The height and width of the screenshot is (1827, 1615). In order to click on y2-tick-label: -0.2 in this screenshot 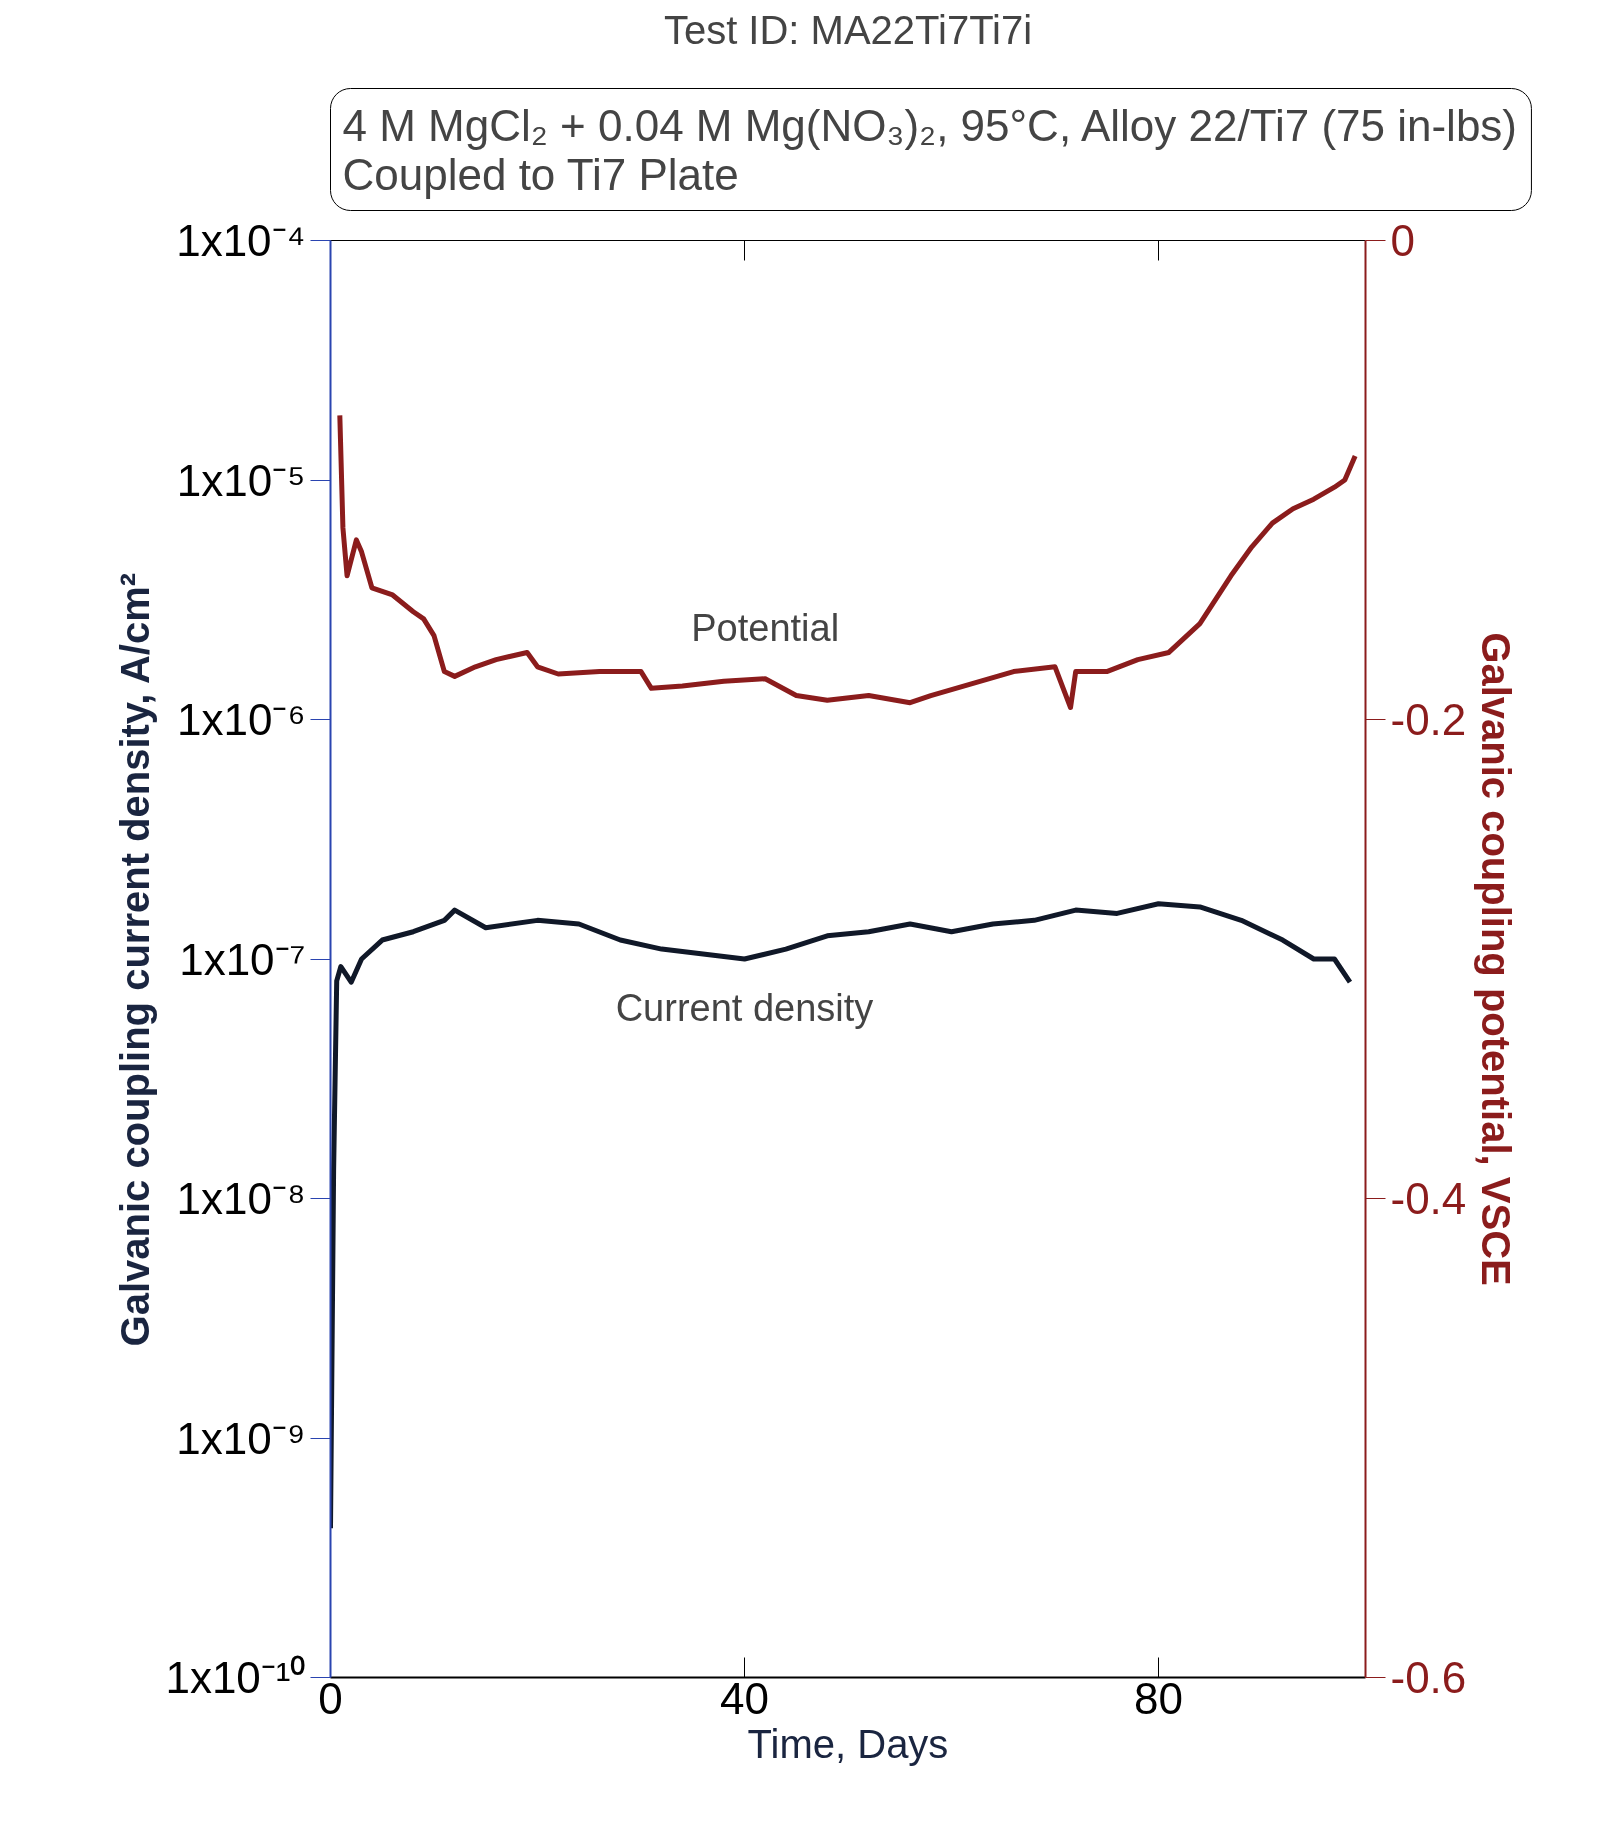, I will do `click(1428, 719)`.